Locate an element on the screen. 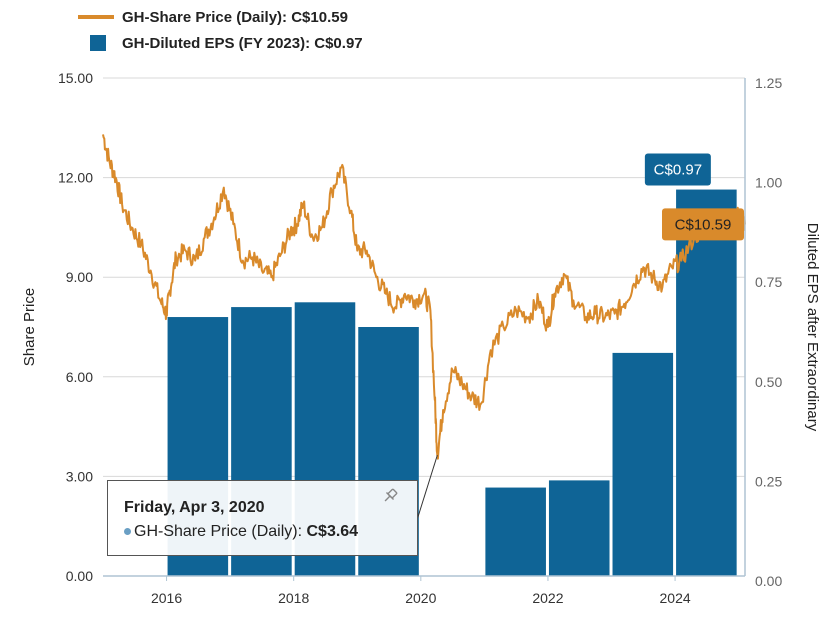 The width and height of the screenshot is (837, 627). y-left-tick-label: 6.00 is located at coordinates (79, 377).